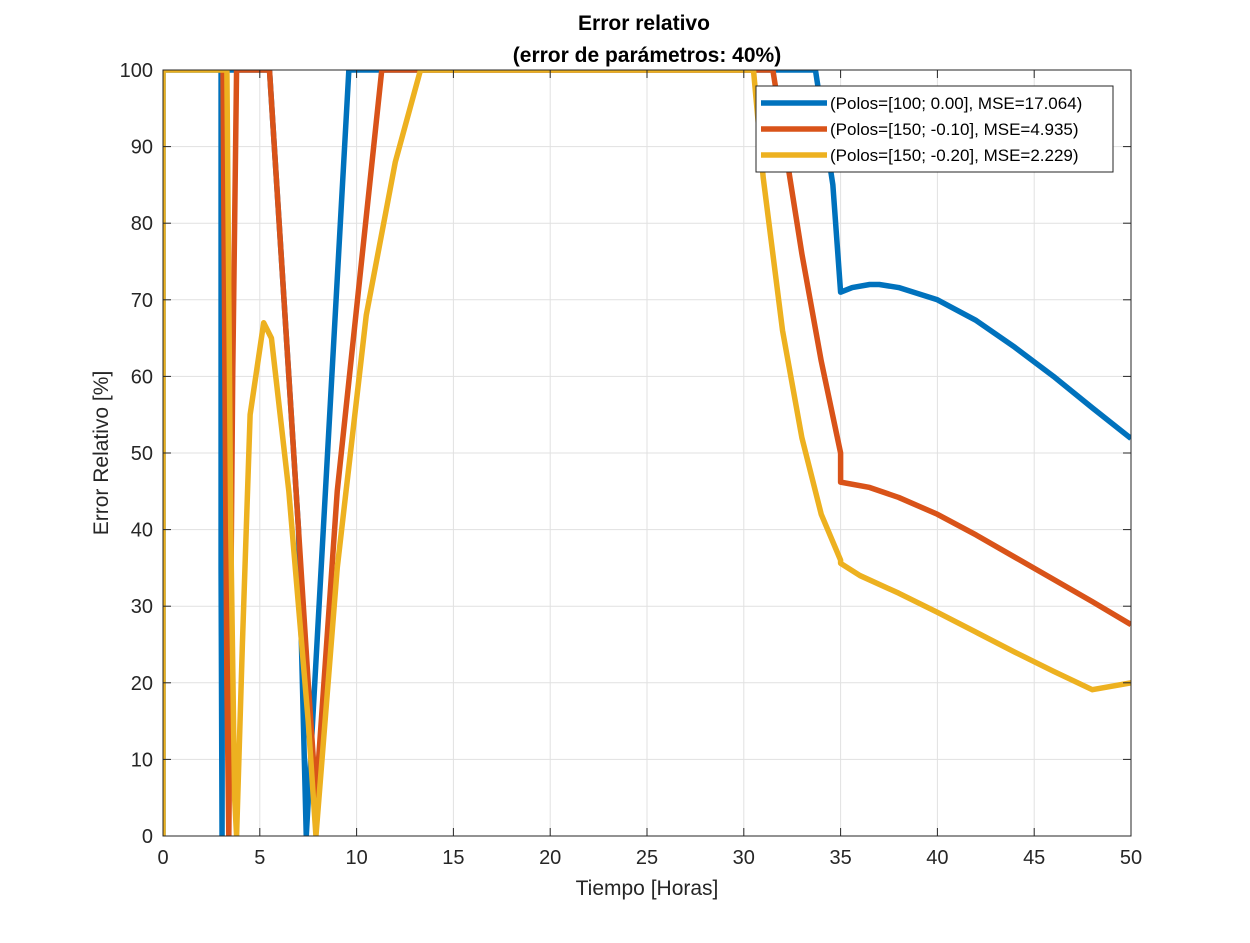 This screenshot has width=1250, height=943. What do you see at coordinates (954, 129) in the screenshot?
I see `legend-entry-2: (Polos=[150; -0.10], MSE=4.935)` at bounding box center [954, 129].